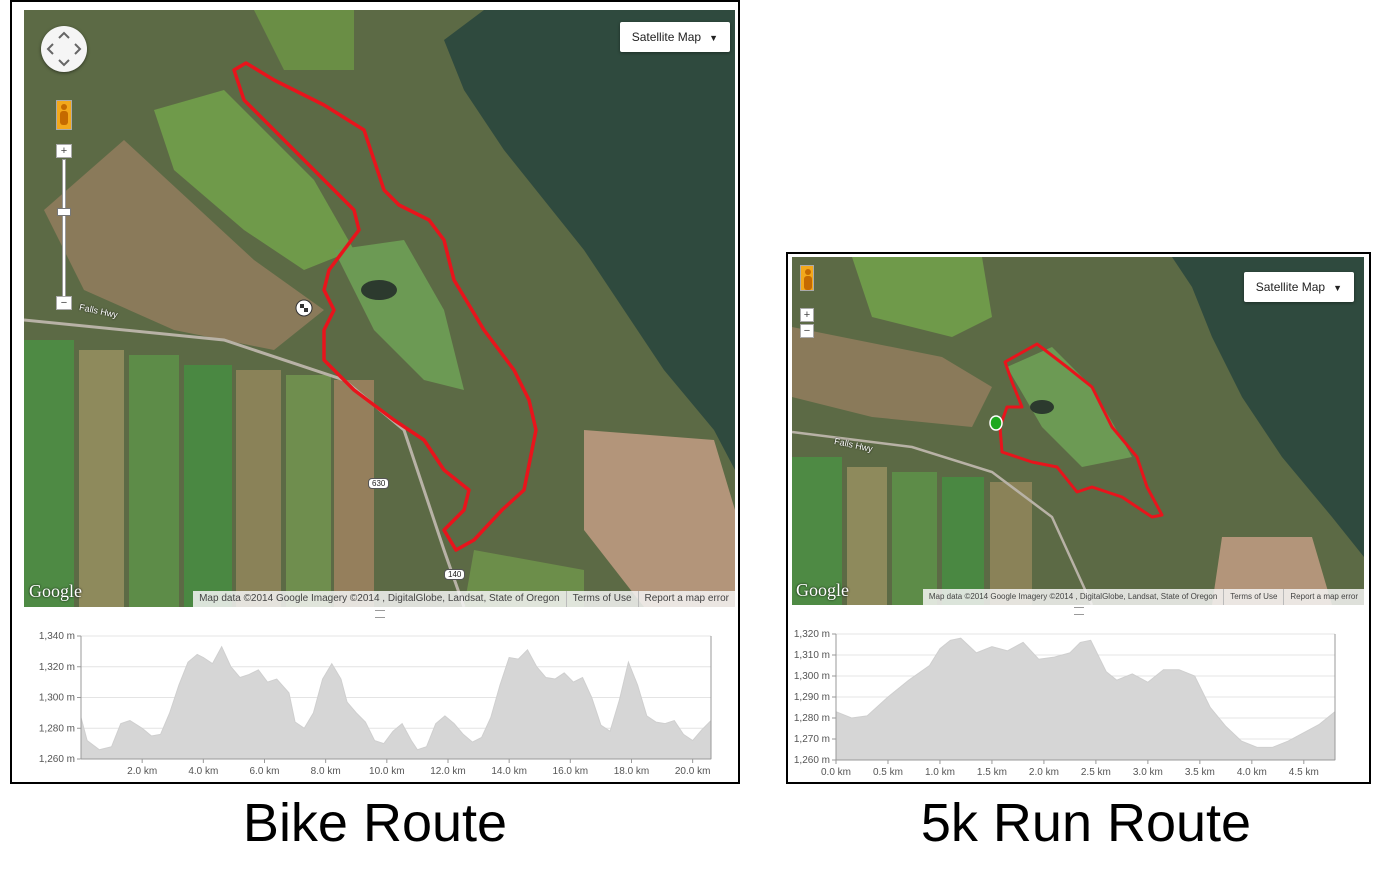 This screenshot has height=891, width=1400. What do you see at coordinates (304, 308) in the screenshot?
I see `checkered-flag-icon` at bounding box center [304, 308].